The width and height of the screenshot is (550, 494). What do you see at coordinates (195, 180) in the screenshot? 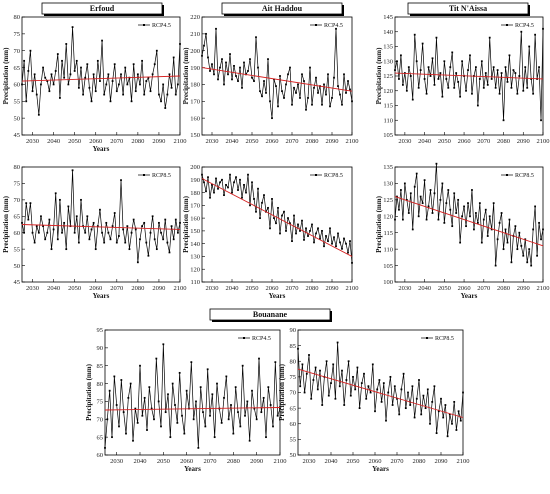
I see `y-tick-label: 190` at bounding box center [195, 180].